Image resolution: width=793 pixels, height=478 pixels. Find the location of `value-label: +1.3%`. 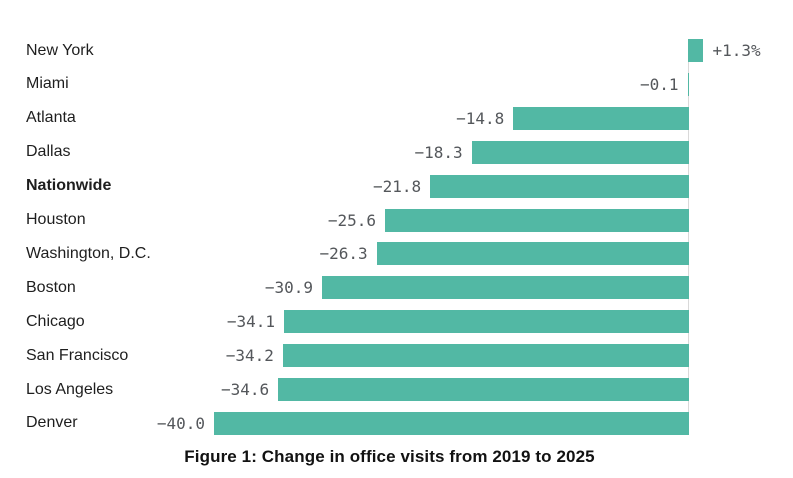

value-label: +1.3% is located at coordinates (736, 50).